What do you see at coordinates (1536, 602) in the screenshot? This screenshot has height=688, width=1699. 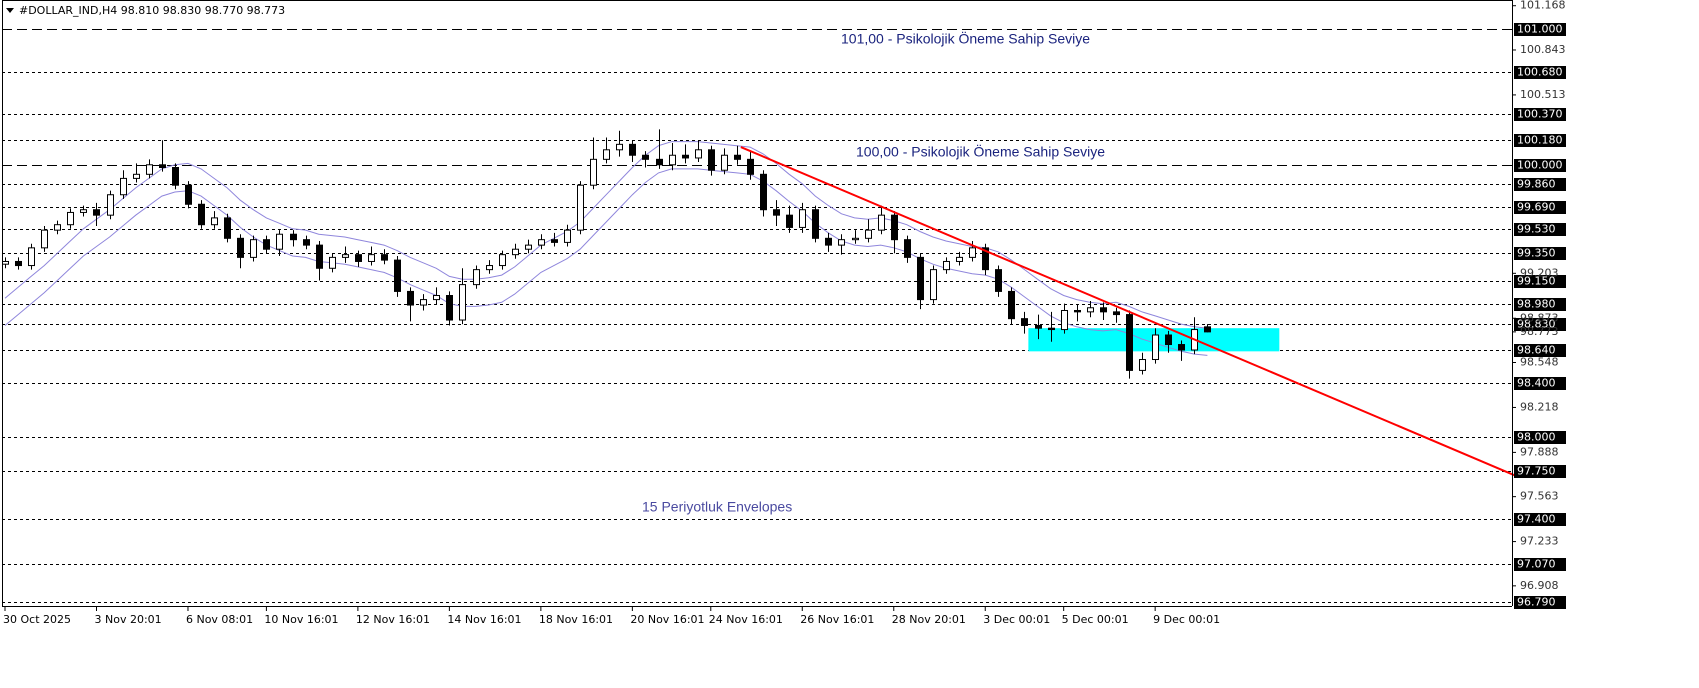 I see `level-label: 96.790` at bounding box center [1536, 602].